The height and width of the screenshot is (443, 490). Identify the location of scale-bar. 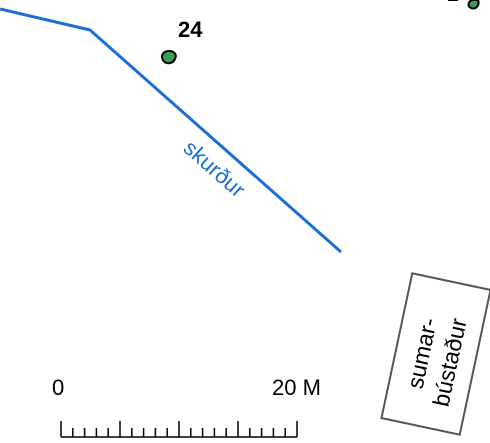
(179, 429).